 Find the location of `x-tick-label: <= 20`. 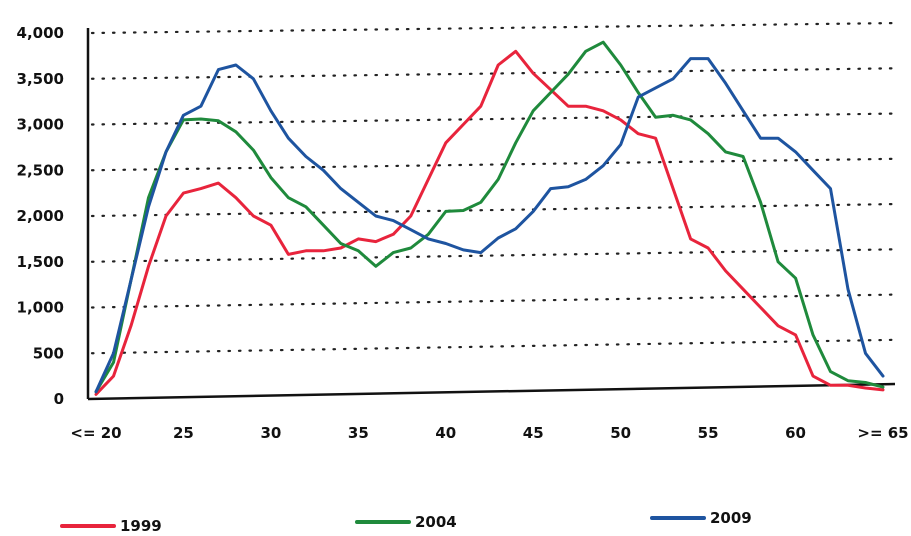

x-tick-label: <= 20 is located at coordinates (95, 433).